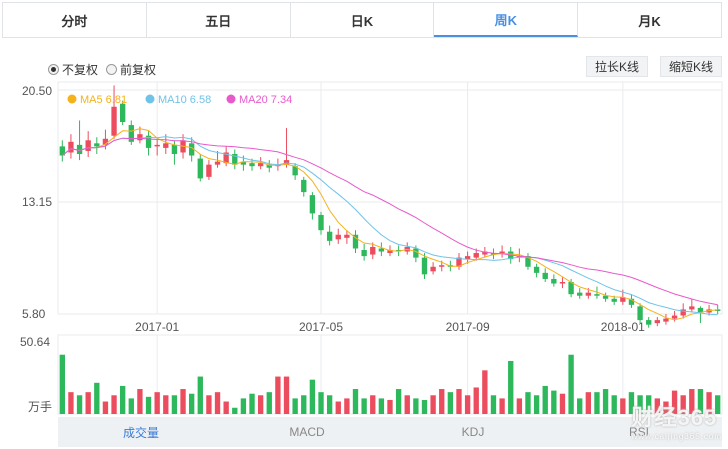  I want to click on x-tick-label: 2017-01, so click(157, 327).